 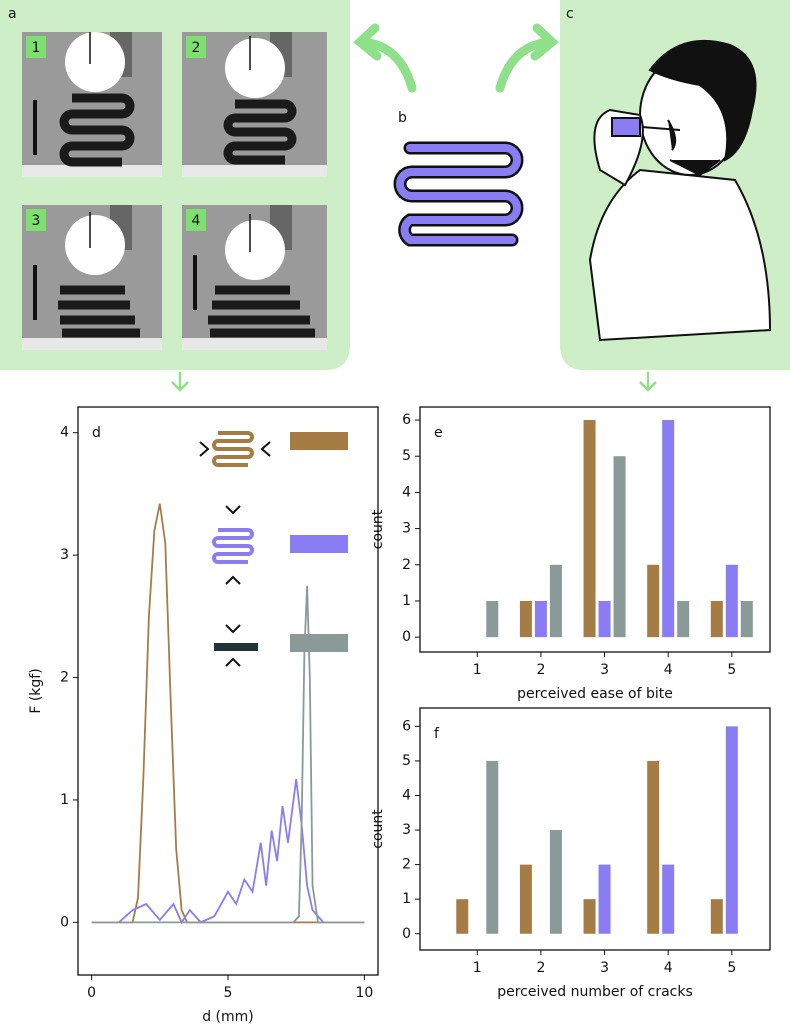 What do you see at coordinates (228, 1016) in the screenshot?
I see `x-axis-label: d (mm)` at bounding box center [228, 1016].